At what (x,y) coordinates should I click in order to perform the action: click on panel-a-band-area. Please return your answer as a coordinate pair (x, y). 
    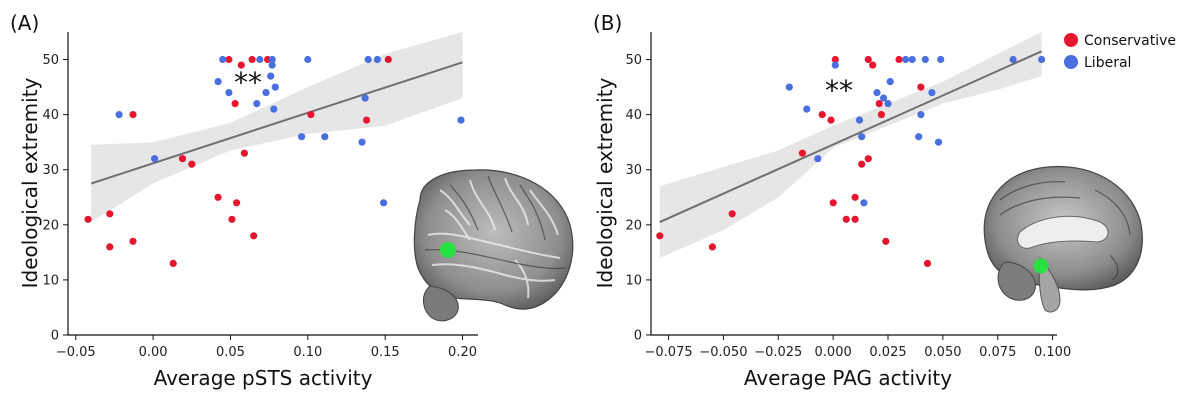
    Looking at the image, I should click on (277, 127).